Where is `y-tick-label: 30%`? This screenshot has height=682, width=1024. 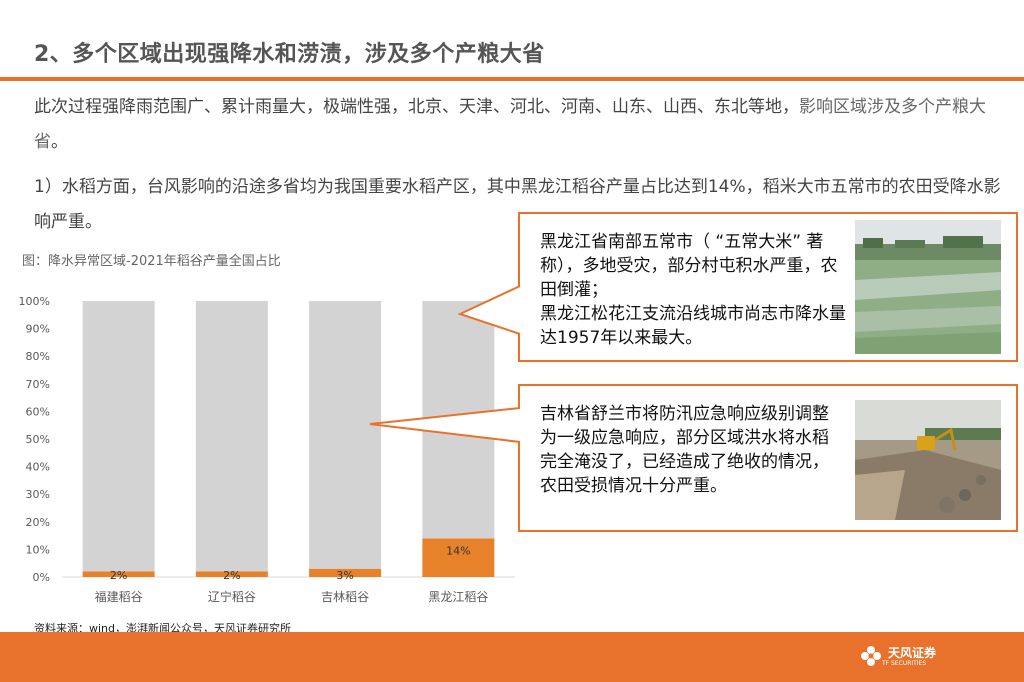
y-tick-label: 30% is located at coordinates (38, 494).